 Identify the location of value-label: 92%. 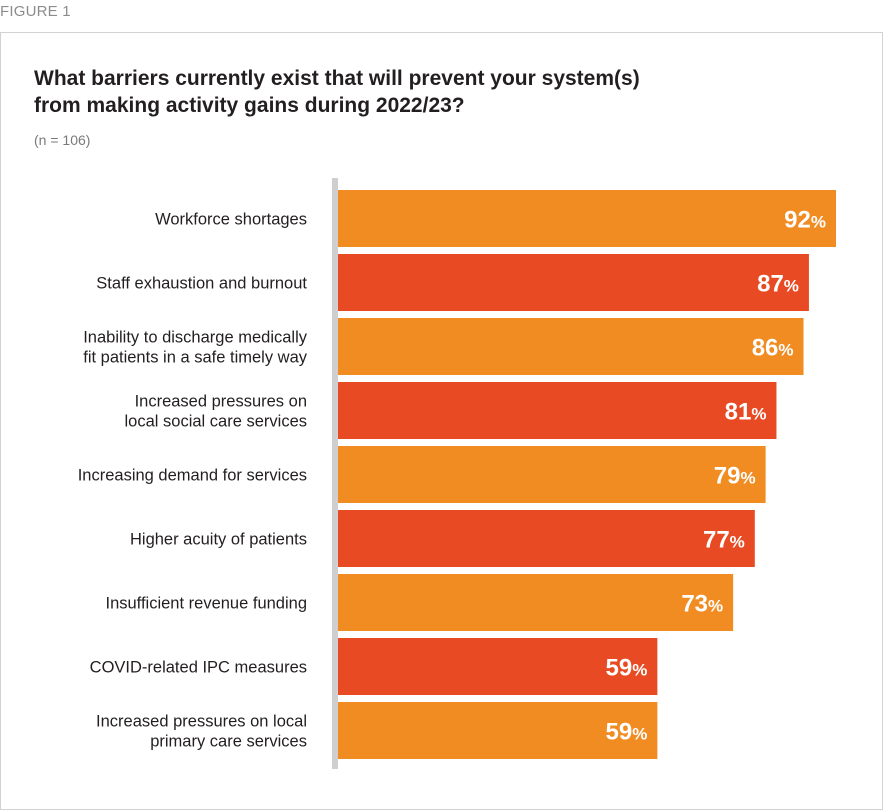
(805, 220).